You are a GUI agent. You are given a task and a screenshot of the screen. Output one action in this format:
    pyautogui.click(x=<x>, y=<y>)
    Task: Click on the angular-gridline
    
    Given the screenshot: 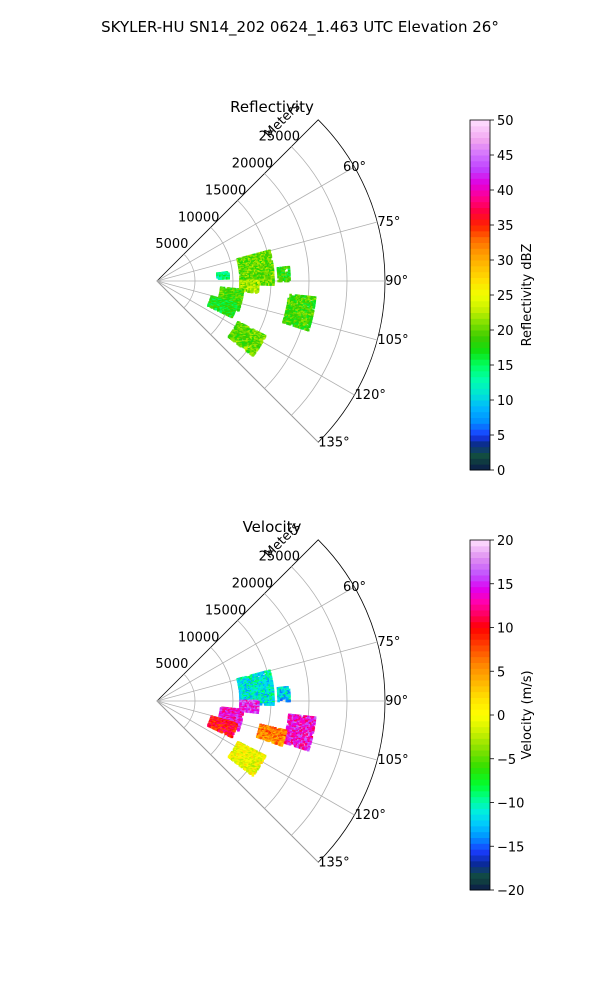 What is the action you would take?
    pyautogui.click(x=255, y=644)
    